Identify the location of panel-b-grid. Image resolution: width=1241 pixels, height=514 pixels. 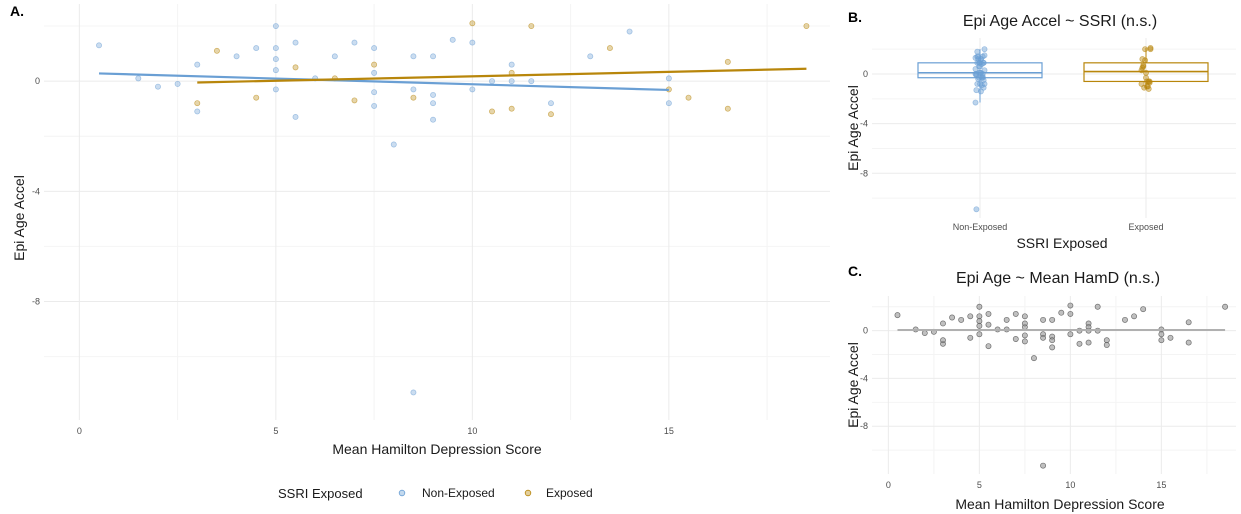
(1054, 128).